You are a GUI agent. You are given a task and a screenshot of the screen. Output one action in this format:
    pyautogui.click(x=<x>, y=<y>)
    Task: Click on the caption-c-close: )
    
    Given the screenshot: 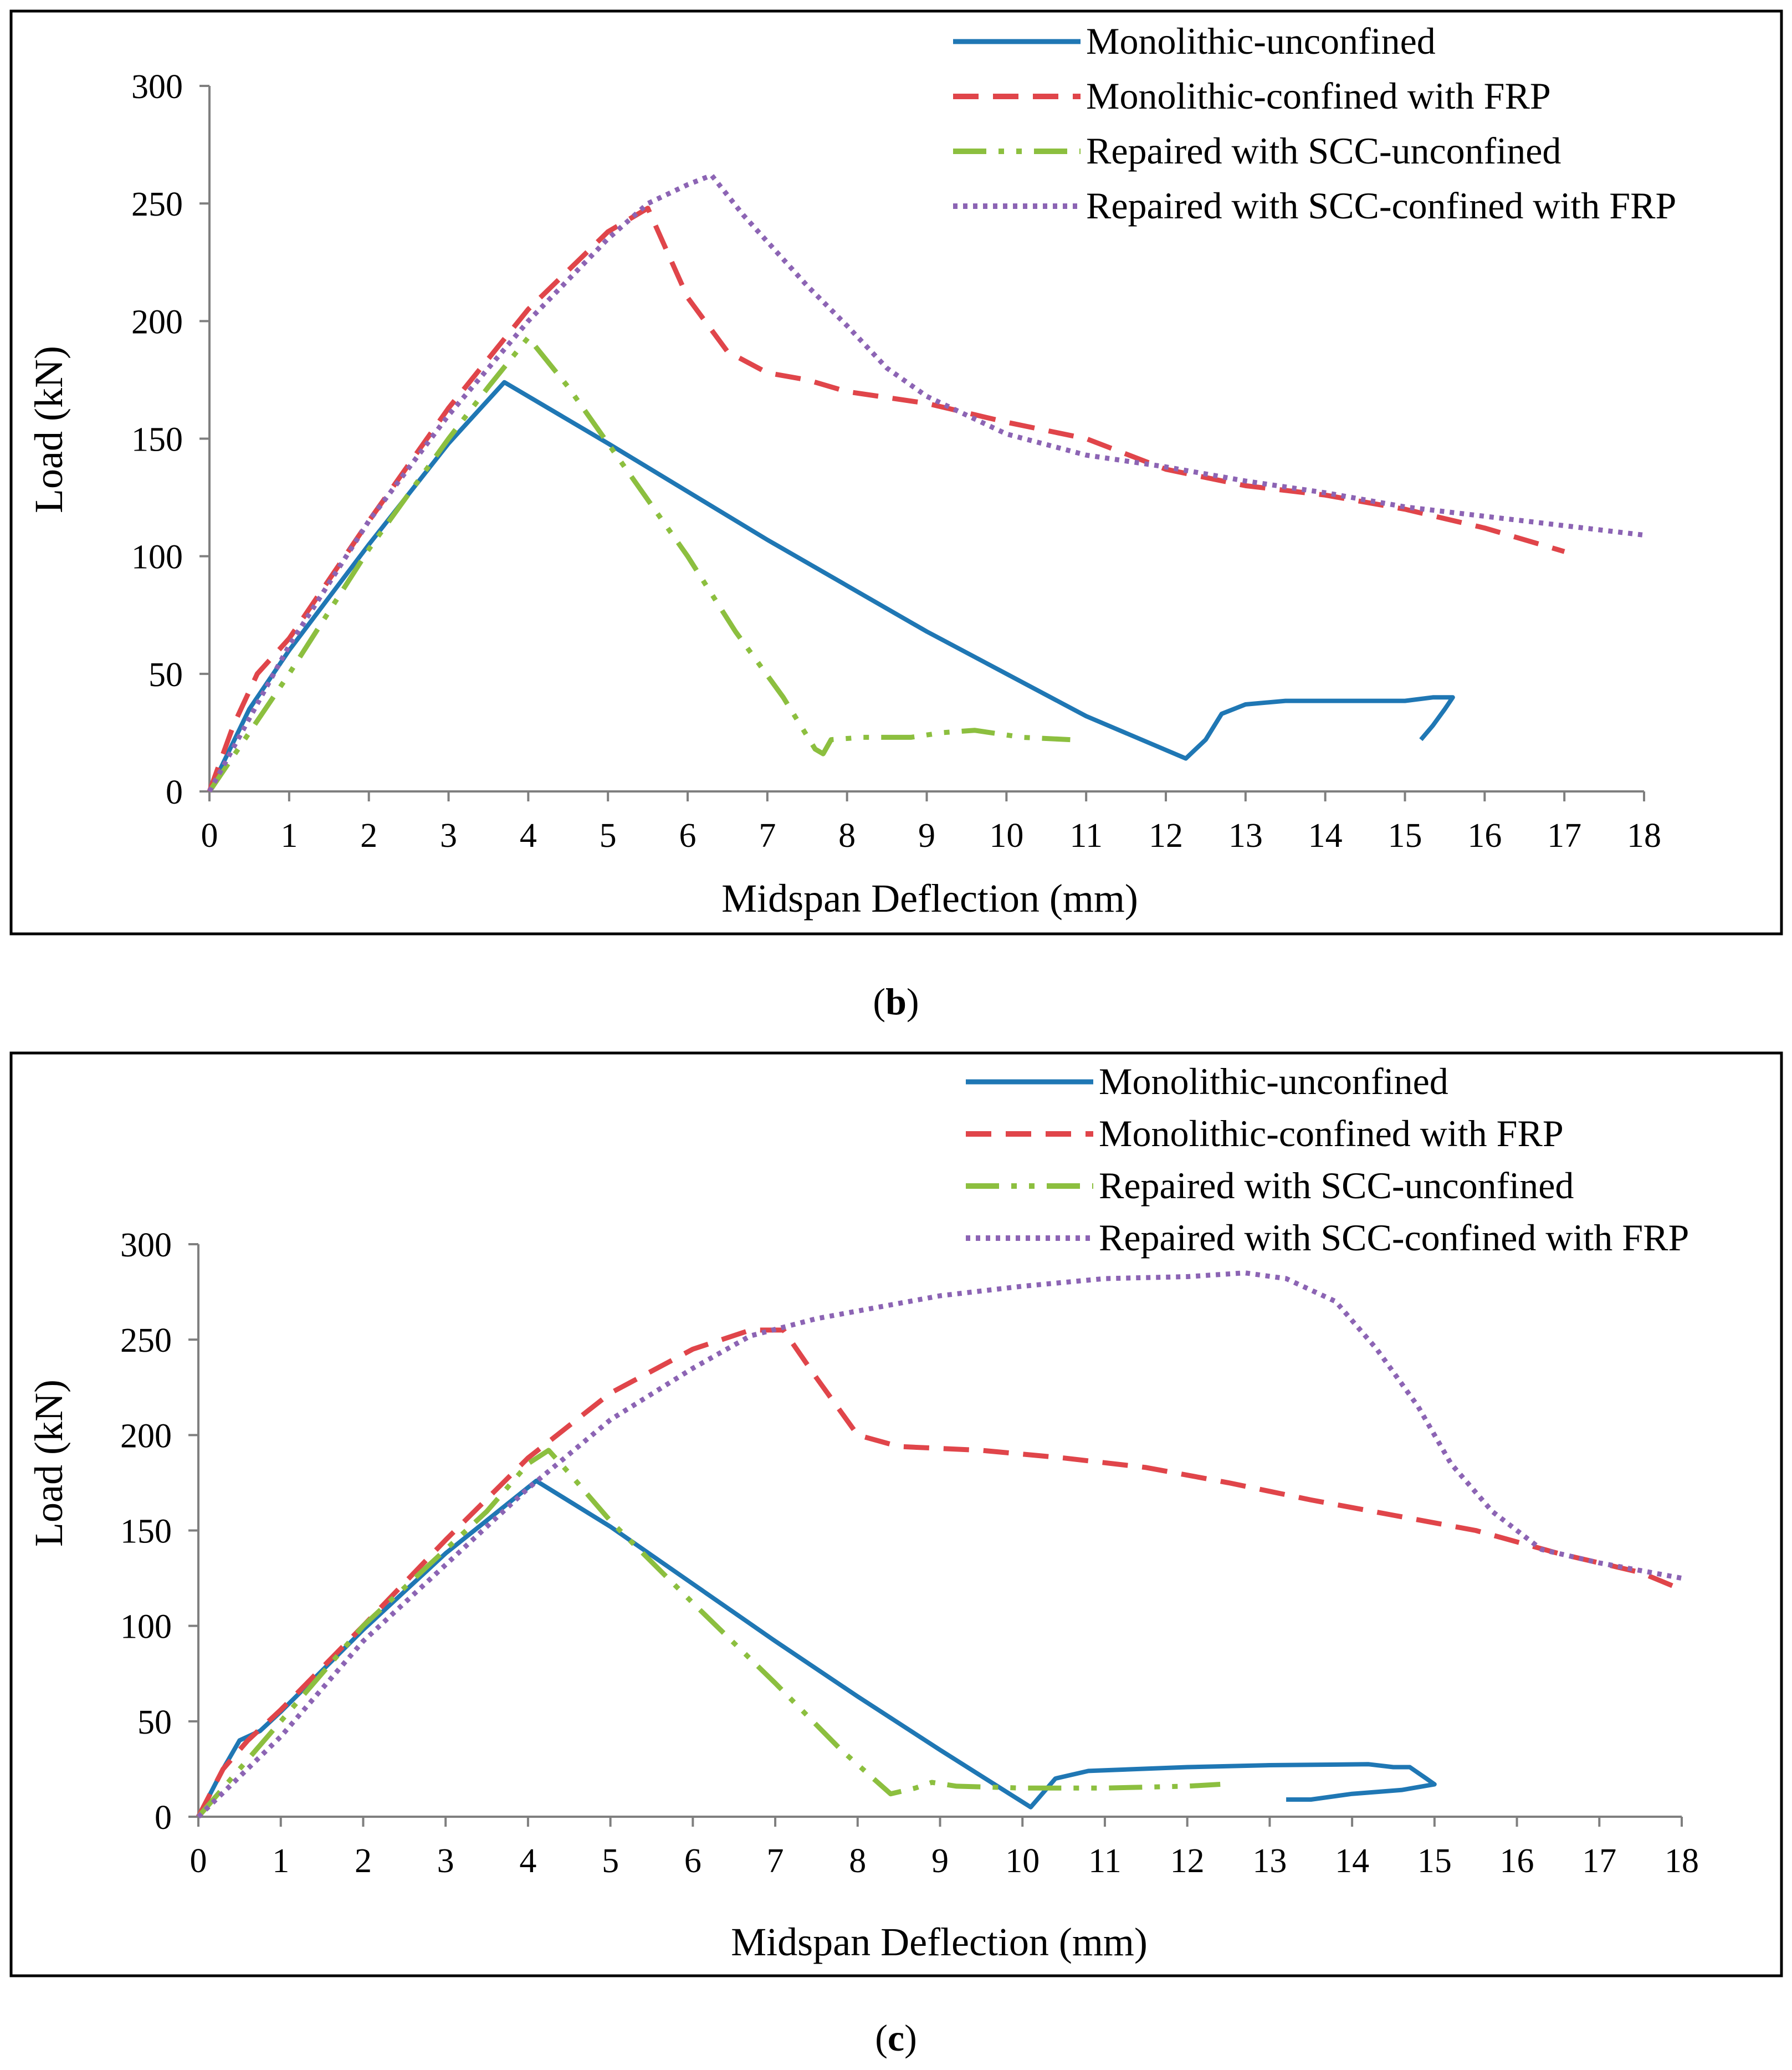 What is the action you would take?
    pyautogui.click(x=910, y=2038)
    